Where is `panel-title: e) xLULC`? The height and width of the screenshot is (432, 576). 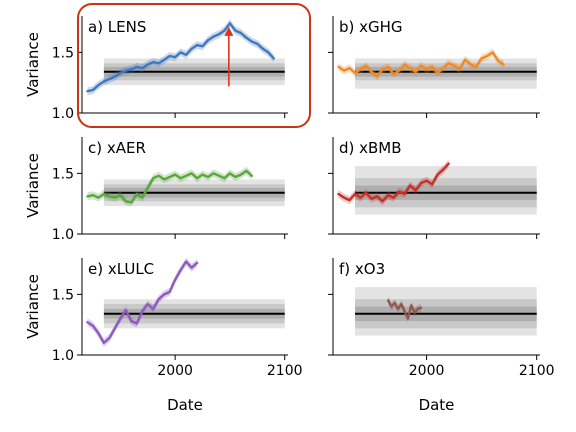 panel-title: e) xLULC is located at coordinates (121, 269).